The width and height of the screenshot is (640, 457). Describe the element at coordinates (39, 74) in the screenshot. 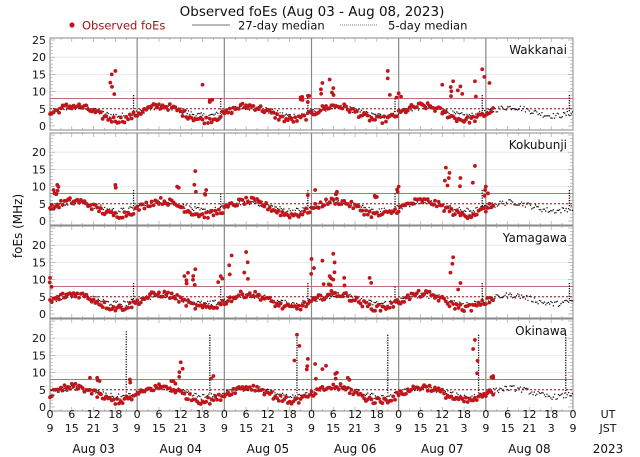

I see `y-tick-label: 15` at that location.